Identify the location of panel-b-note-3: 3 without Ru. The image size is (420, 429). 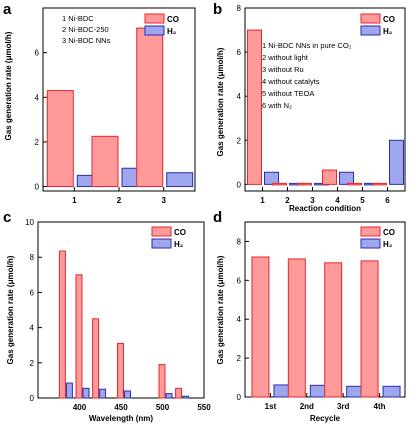
(283, 69).